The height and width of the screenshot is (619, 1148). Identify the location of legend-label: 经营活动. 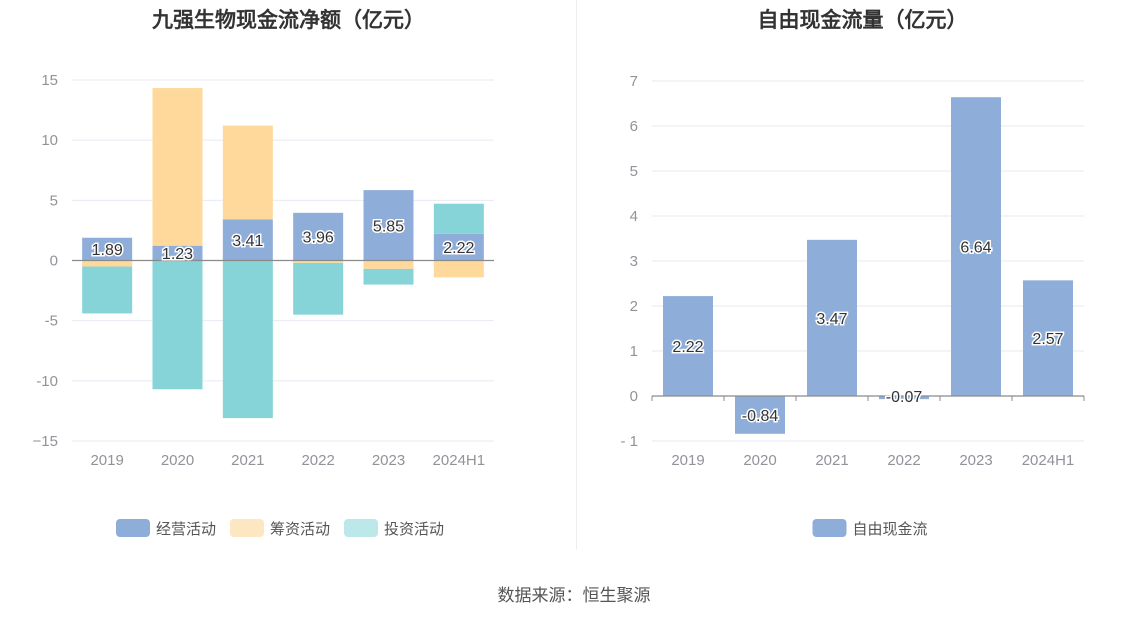
(186, 529).